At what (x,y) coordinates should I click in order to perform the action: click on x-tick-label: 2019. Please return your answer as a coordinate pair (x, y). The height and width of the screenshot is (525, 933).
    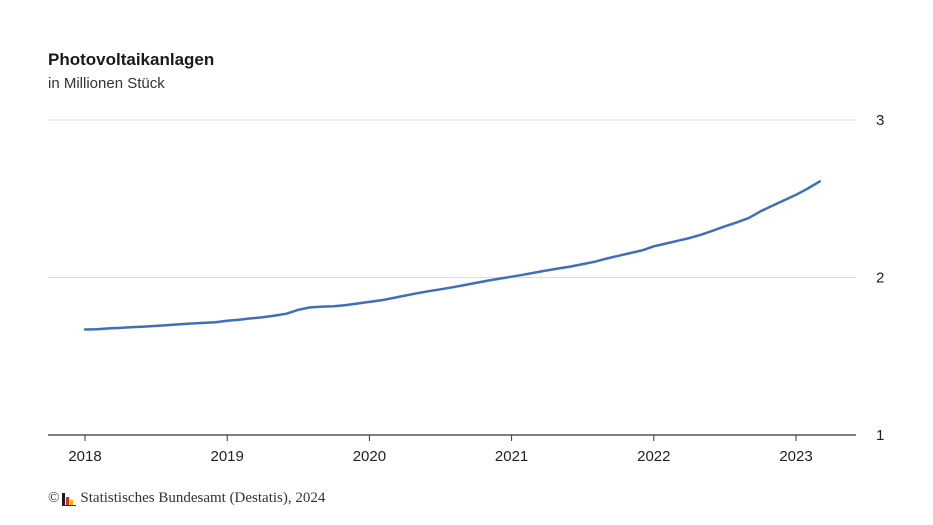
    Looking at the image, I should click on (227, 456).